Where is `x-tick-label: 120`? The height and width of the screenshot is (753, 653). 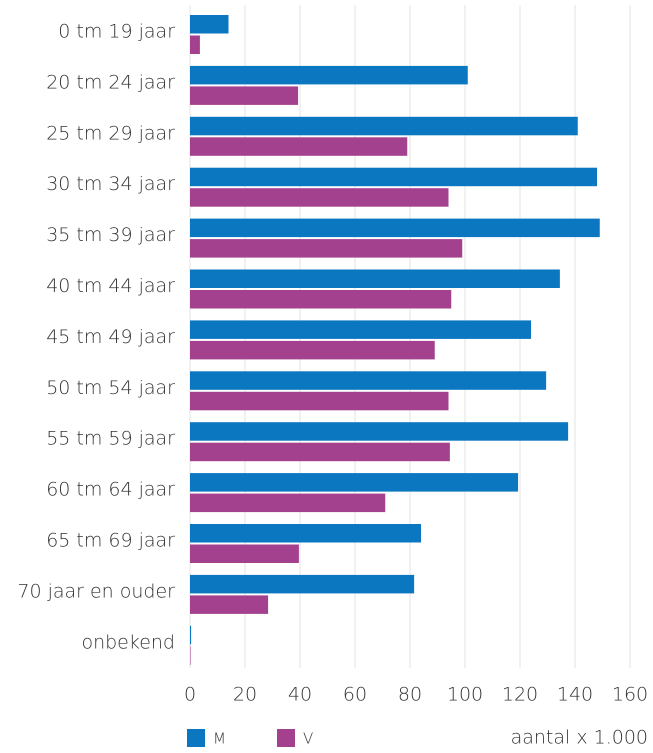 x-tick-label: 120 is located at coordinates (520, 695).